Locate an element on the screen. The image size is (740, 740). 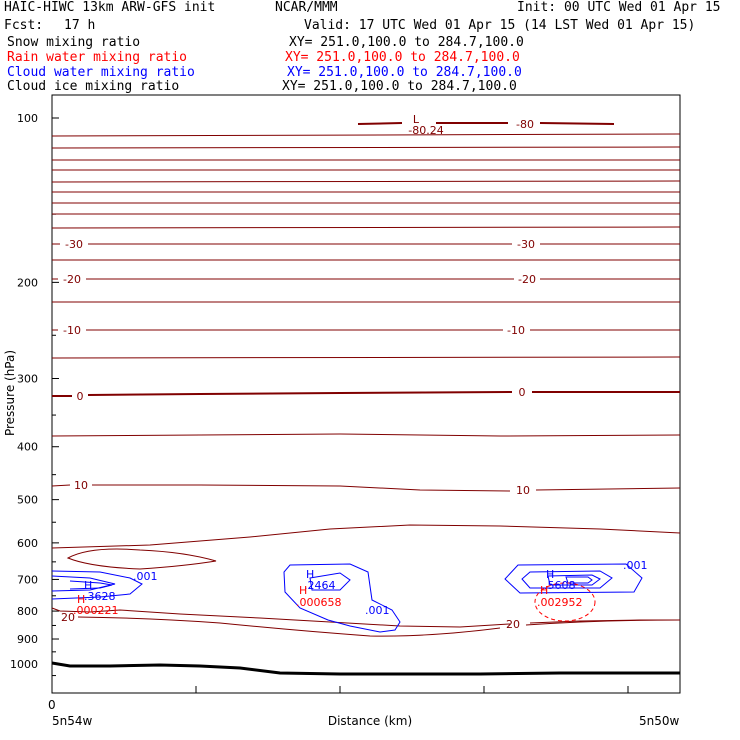
field-rain-xy: XY= 251.0,100.0 to 284.7,100.0 is located at coordinates (402, 57).